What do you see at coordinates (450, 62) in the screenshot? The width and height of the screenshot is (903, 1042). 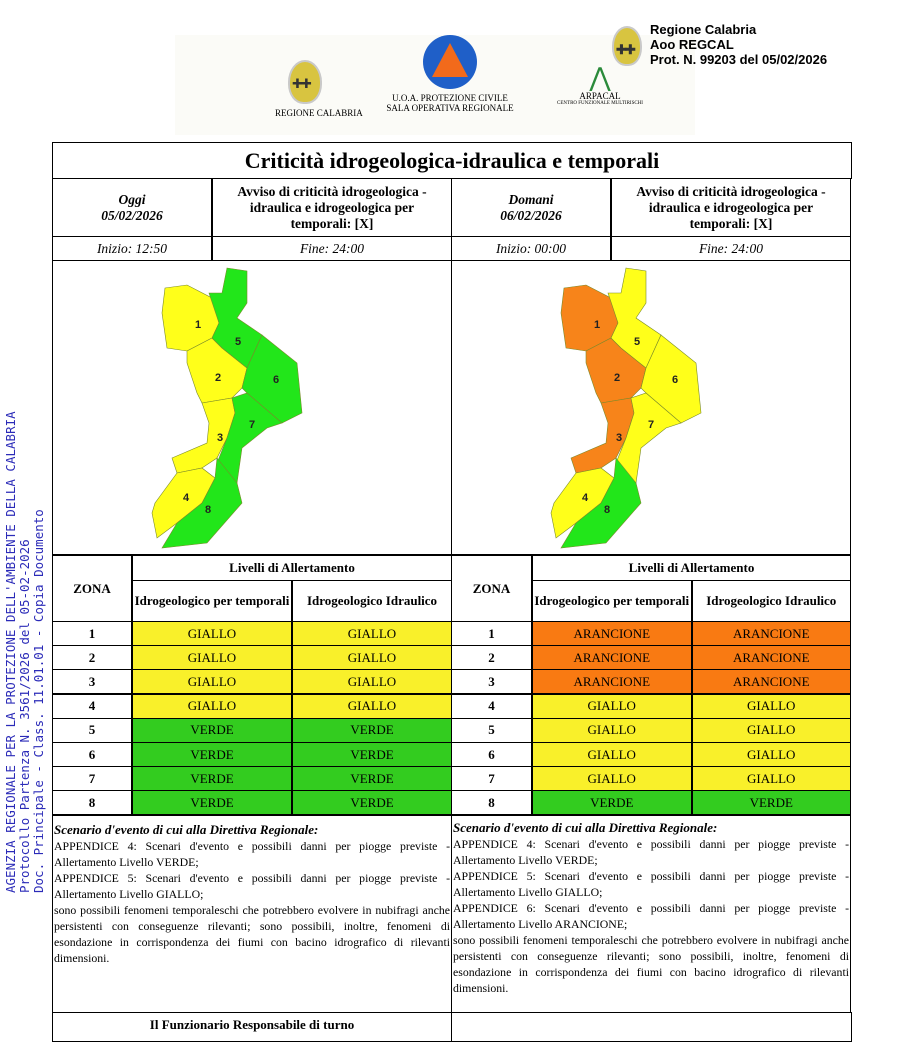 I see `protezione-civile-icon` at bounding box center [450, 62].